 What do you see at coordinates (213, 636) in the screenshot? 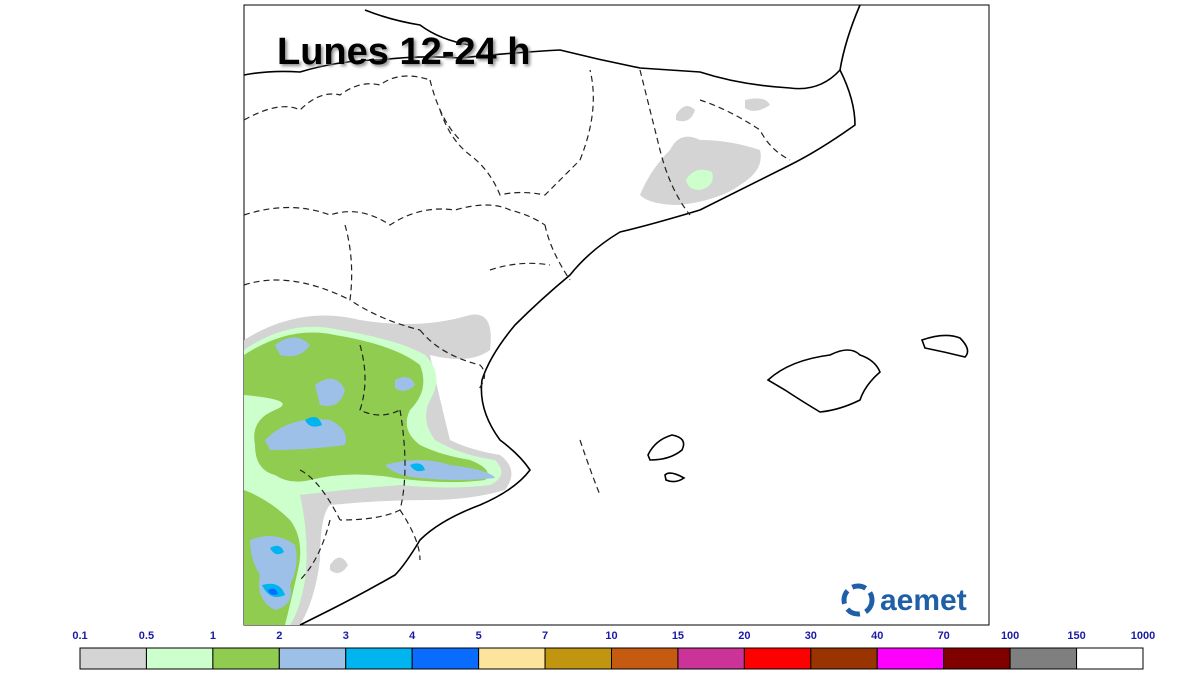
I see `legend-level: 1` at bounding box center [213, 636].